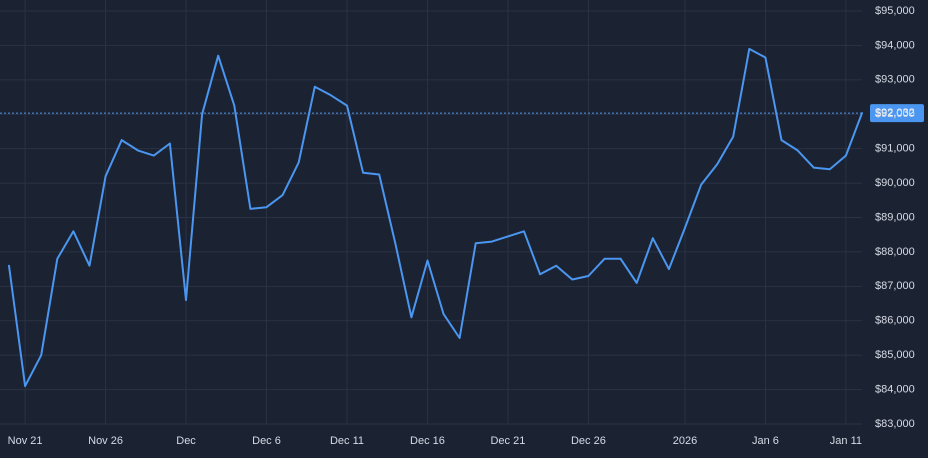 This screenshot has width=928, height=458. I want to click on y-tick-label: $90,000, so click(895, 183).